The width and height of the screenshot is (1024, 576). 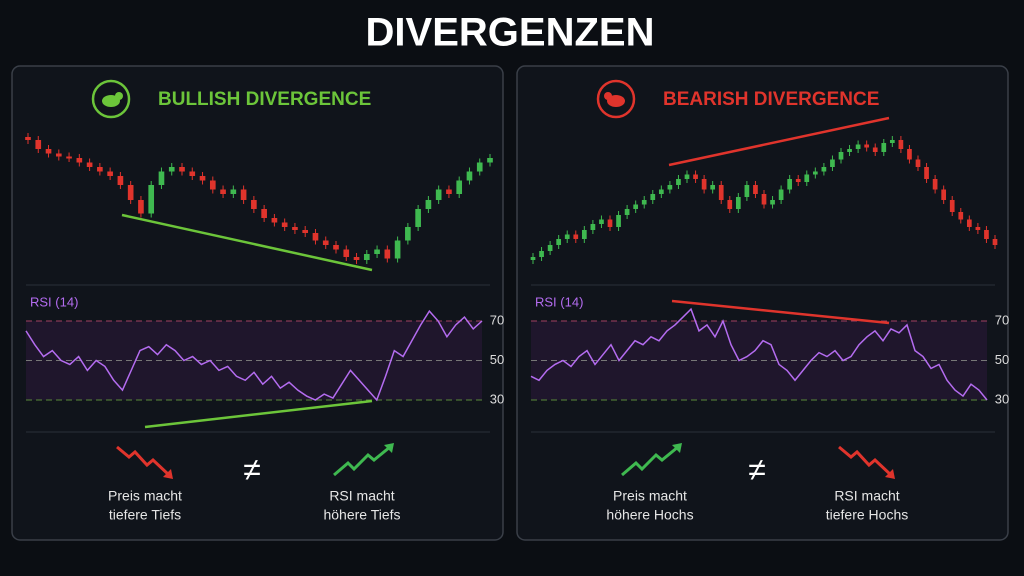 What do you see at coordinates (111, 101) in the screenshot?
I see `icon-body` at bounding box center [111, 101].